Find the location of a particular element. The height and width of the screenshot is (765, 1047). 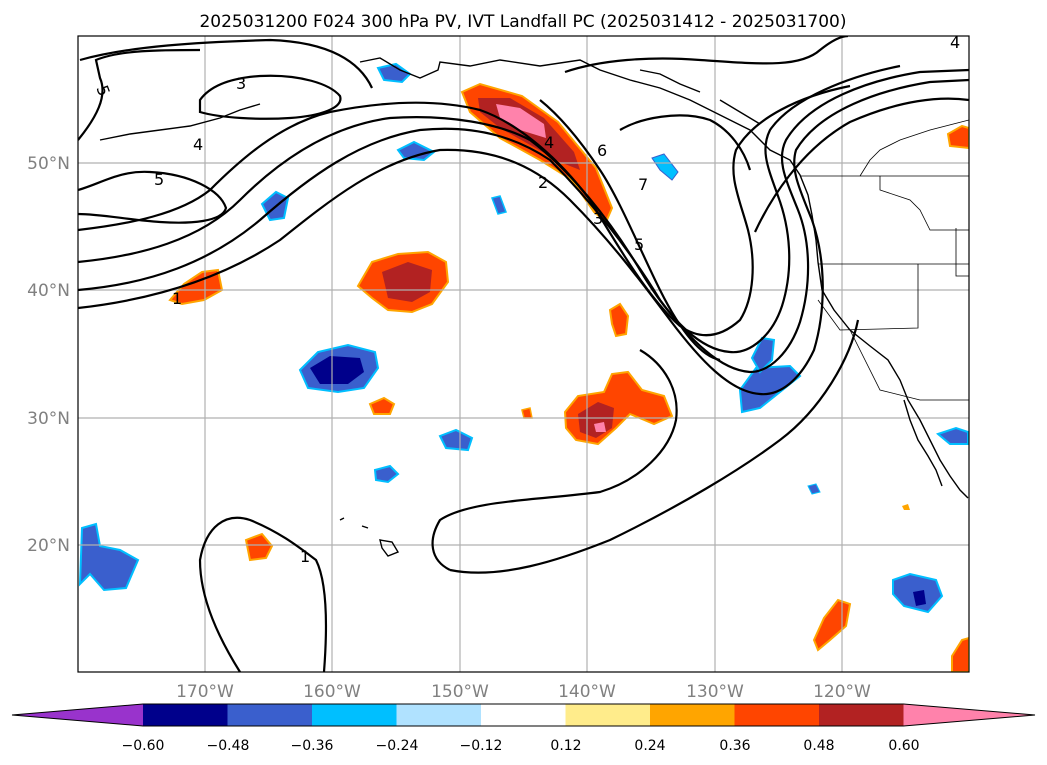

lon-label: 160°W is located at coordinates (332, 692).